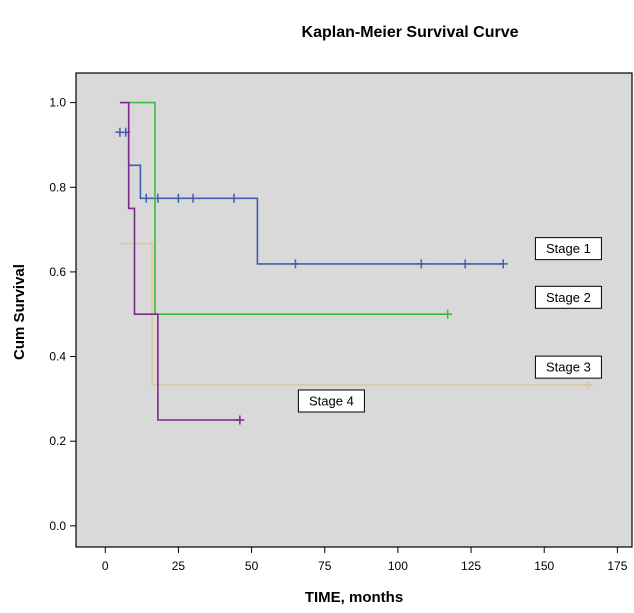 The height and width of the screenshot is (613, 634). What do you see at coordinates (325, 566) in the screenshot?
I see `x-tick-label: 75` at bounding box center [325, 566].